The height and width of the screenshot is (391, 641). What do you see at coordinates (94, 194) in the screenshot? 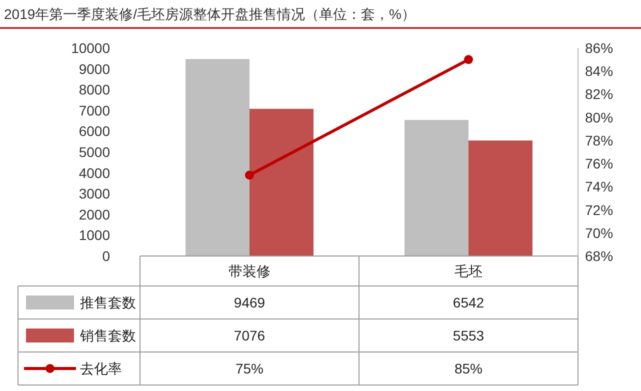
I see `y-tick-label: 3000` at bounding box center [94, 194].